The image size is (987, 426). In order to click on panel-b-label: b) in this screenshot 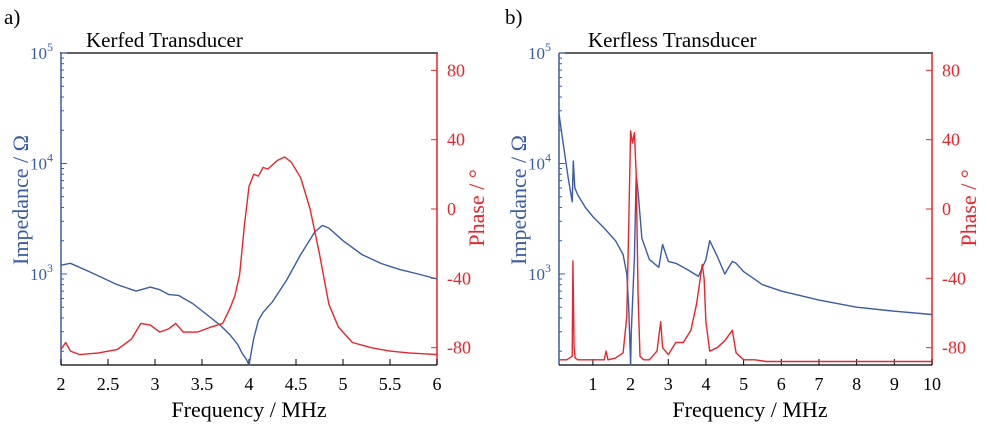, I will do `click(514, 17)`.